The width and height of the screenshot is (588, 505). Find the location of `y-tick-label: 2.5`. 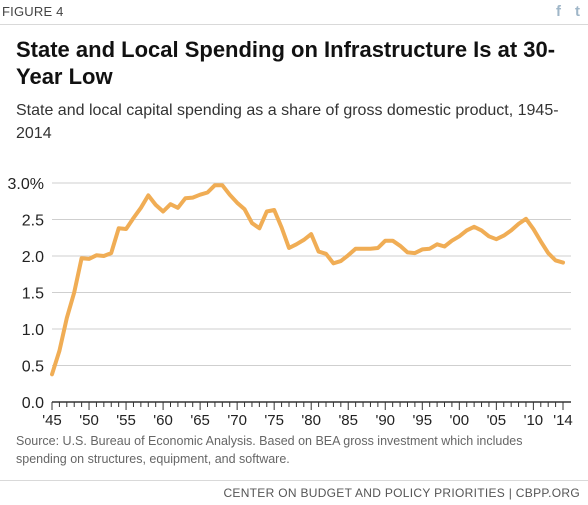

y-tick-label: 2.5 is located at coordinates (33, 221).